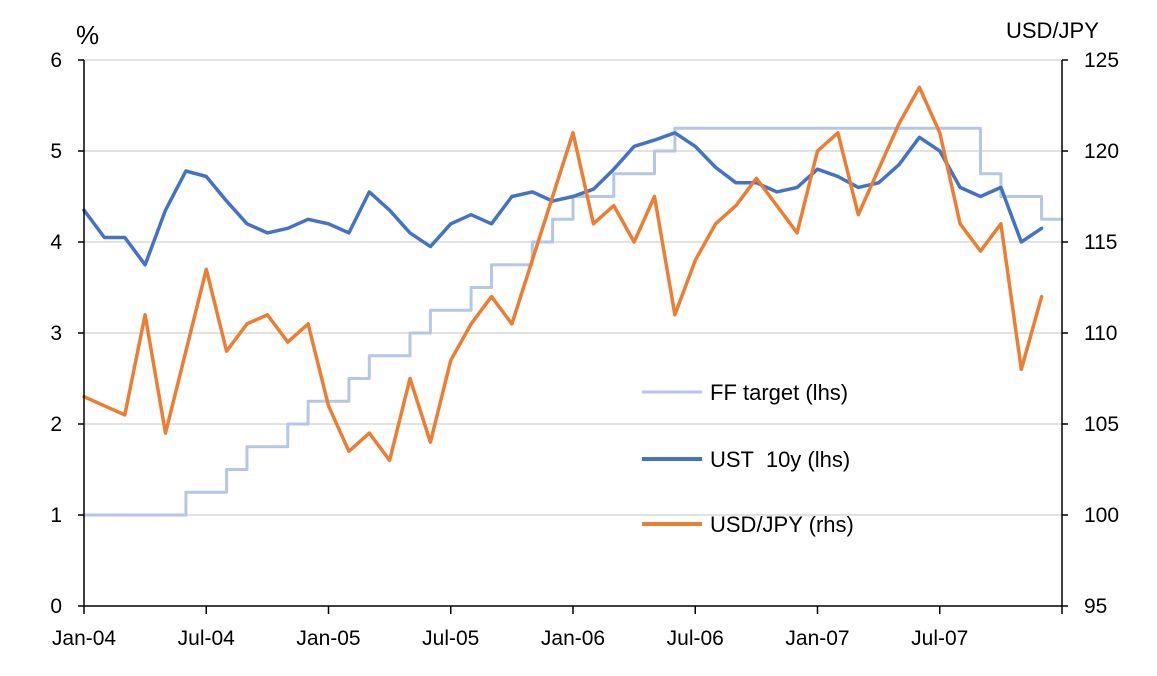  Describe the element at coordinates (1101, 151) in the screenshot. I see `right-tick-label: 120` at that location.